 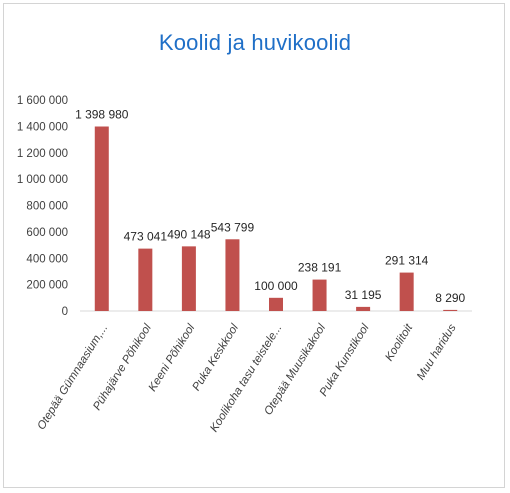 I want to click on data-label: 31 195, so click(x=363, y=295).